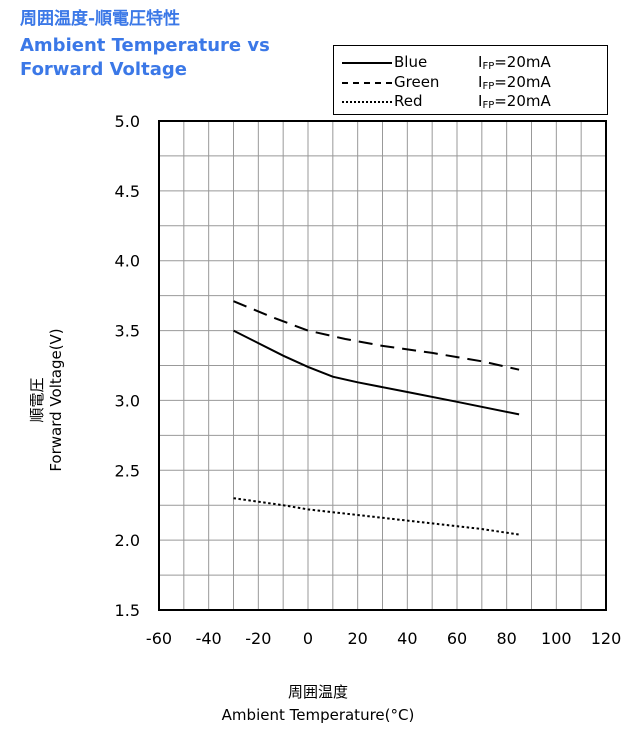 This screenshot has height=729, width=636. Describe the element at coordinates (308, 638) in the screenshot. I see `x-tick-label: 0` at that location.